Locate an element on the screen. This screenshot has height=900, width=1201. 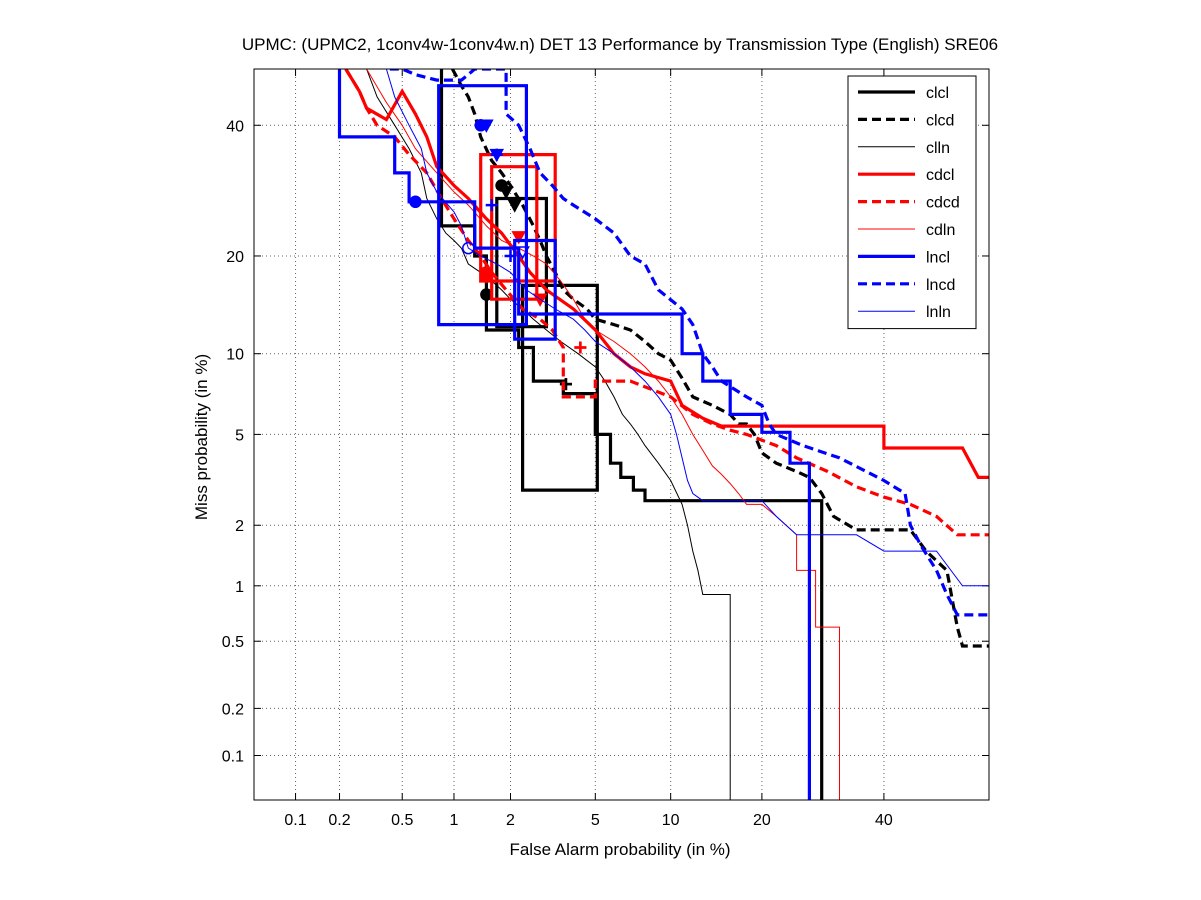
x-tick-label: 10 is located at coordinates (671, 820).